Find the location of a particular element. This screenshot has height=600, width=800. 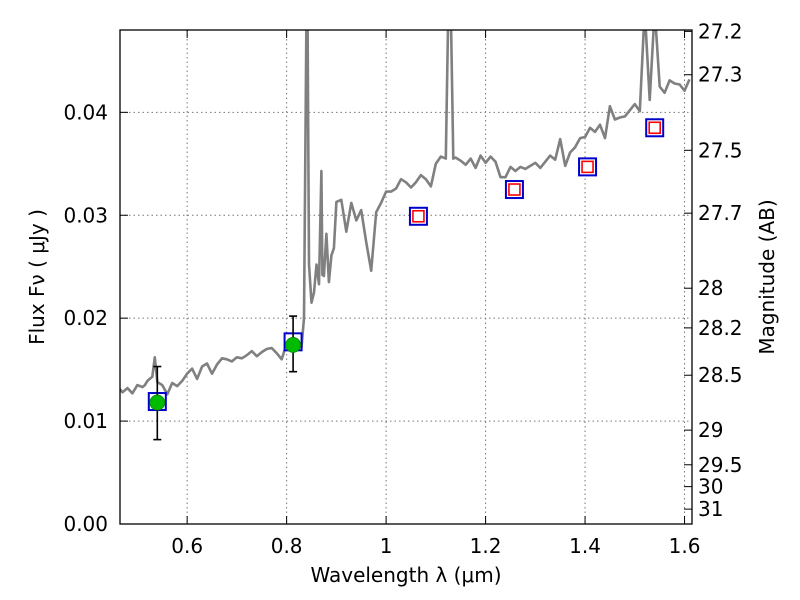

y2-tick-label: 29.5 is located at coordinates (720, 465).